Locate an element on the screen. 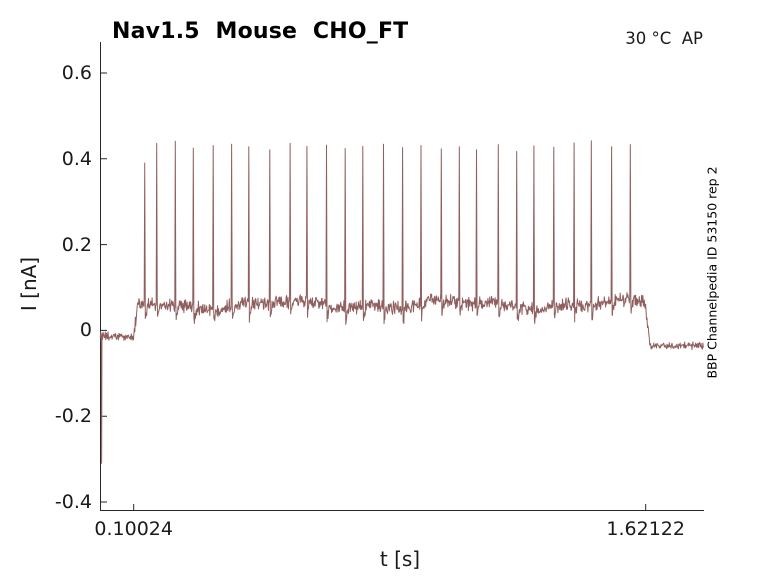  y-tick-label: 0.6 is located at coordinates (76, 73).